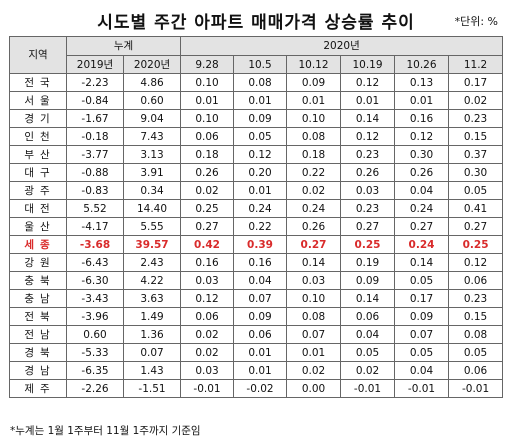 Image resolution: width=512 pixels, height=444 pixels. What do you see at coordinates (152, 208) in the screenshot?
I see `cum-2020-cell: 14.40` at bounding box center [152, 208].